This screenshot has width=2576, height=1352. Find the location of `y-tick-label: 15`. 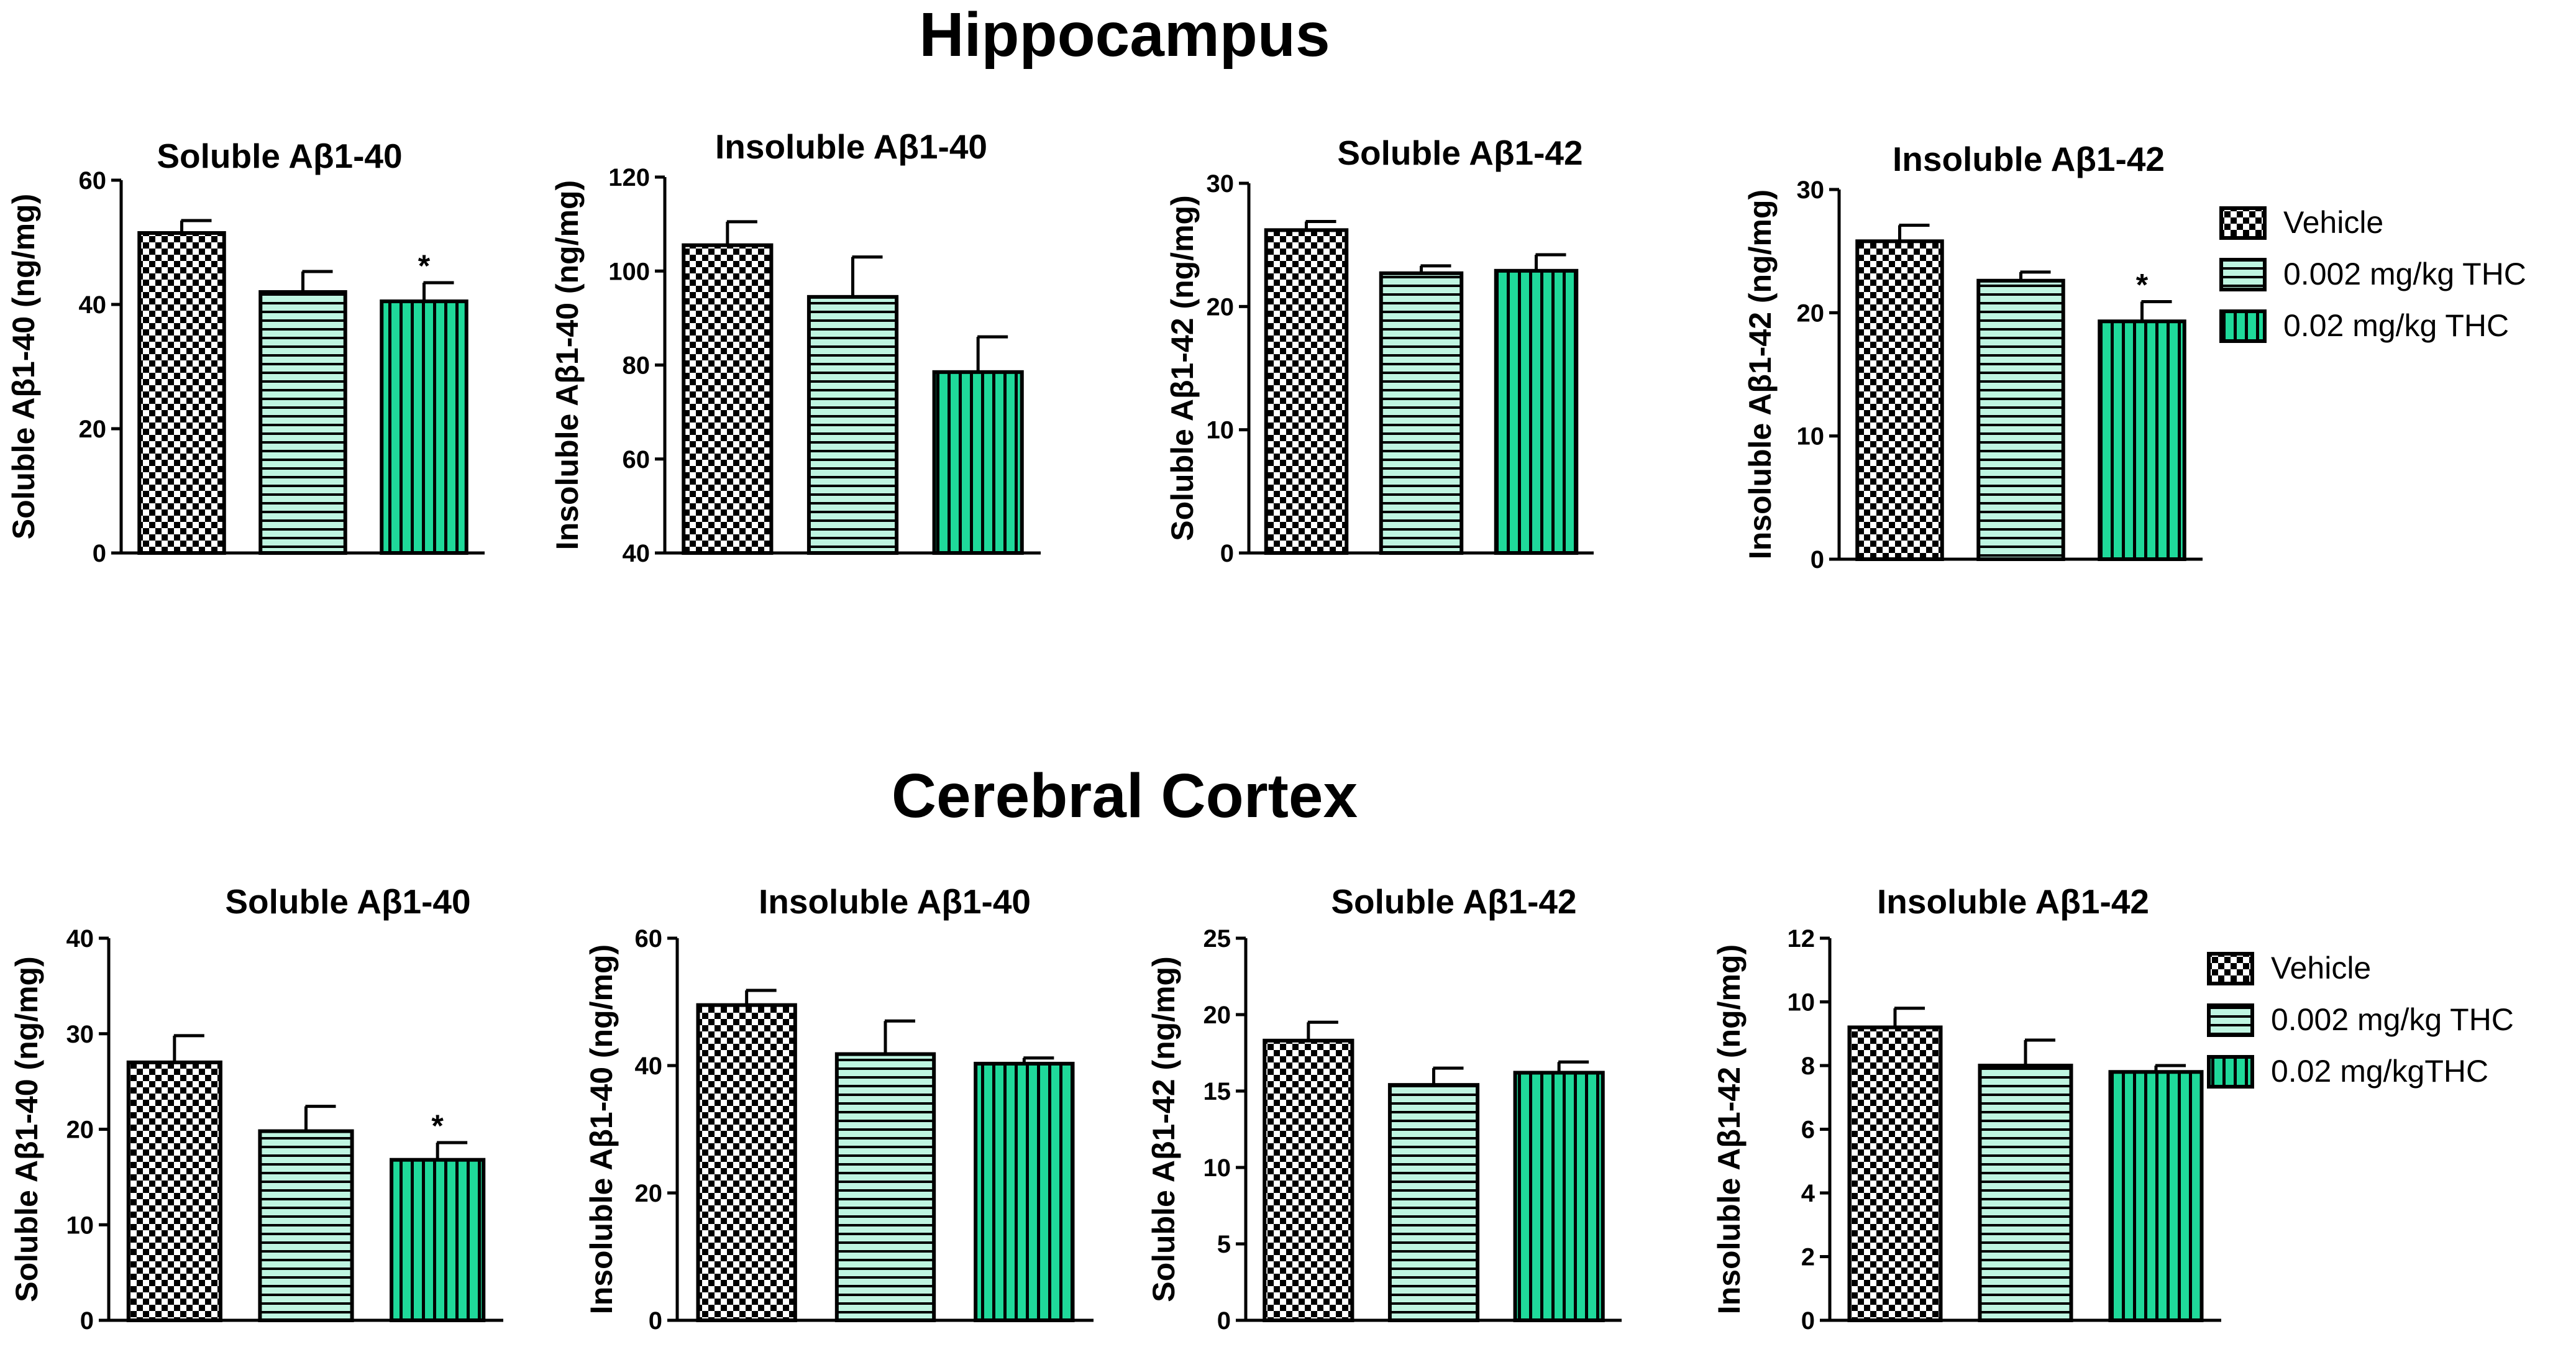

y-tick-label: 15 is located at coordinates (1217, 1091).